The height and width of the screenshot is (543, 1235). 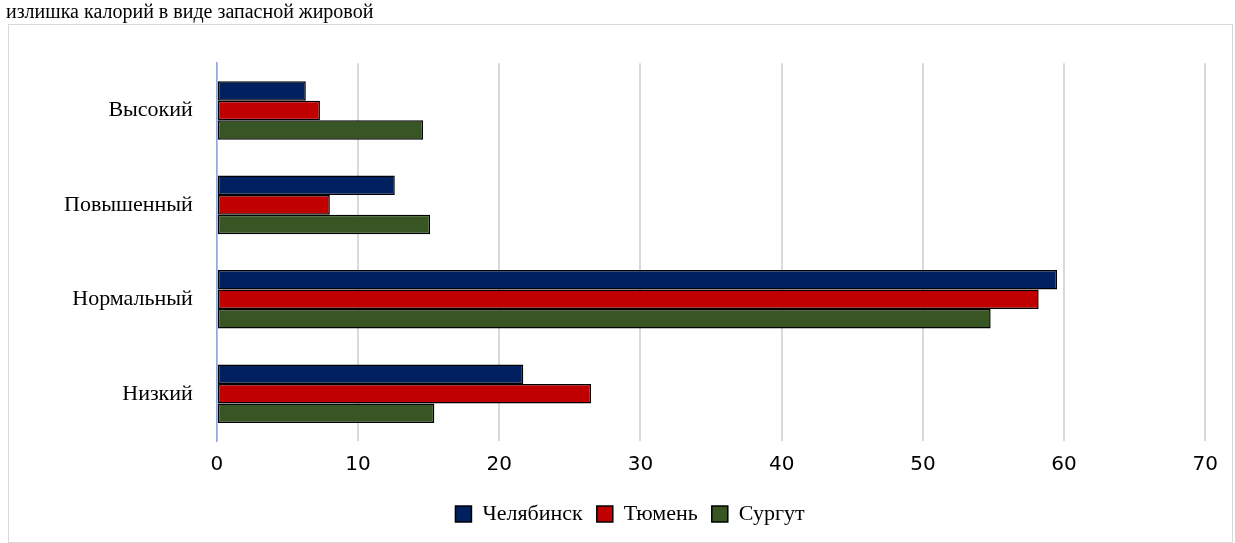 What do you see at coordinates (190, 11) in the screenshot?
I see `text: излишка калорий в виде запасной жировой` at bounding box center [190, 11].